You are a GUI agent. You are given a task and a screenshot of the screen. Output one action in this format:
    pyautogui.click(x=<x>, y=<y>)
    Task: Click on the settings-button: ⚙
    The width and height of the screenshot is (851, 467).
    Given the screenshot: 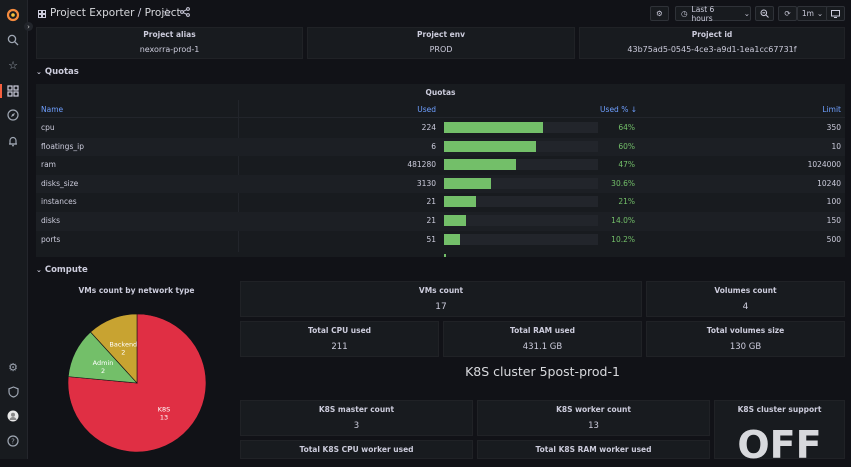 What is the action you would take?
    pyautogui.click(x=659, y=13)
    